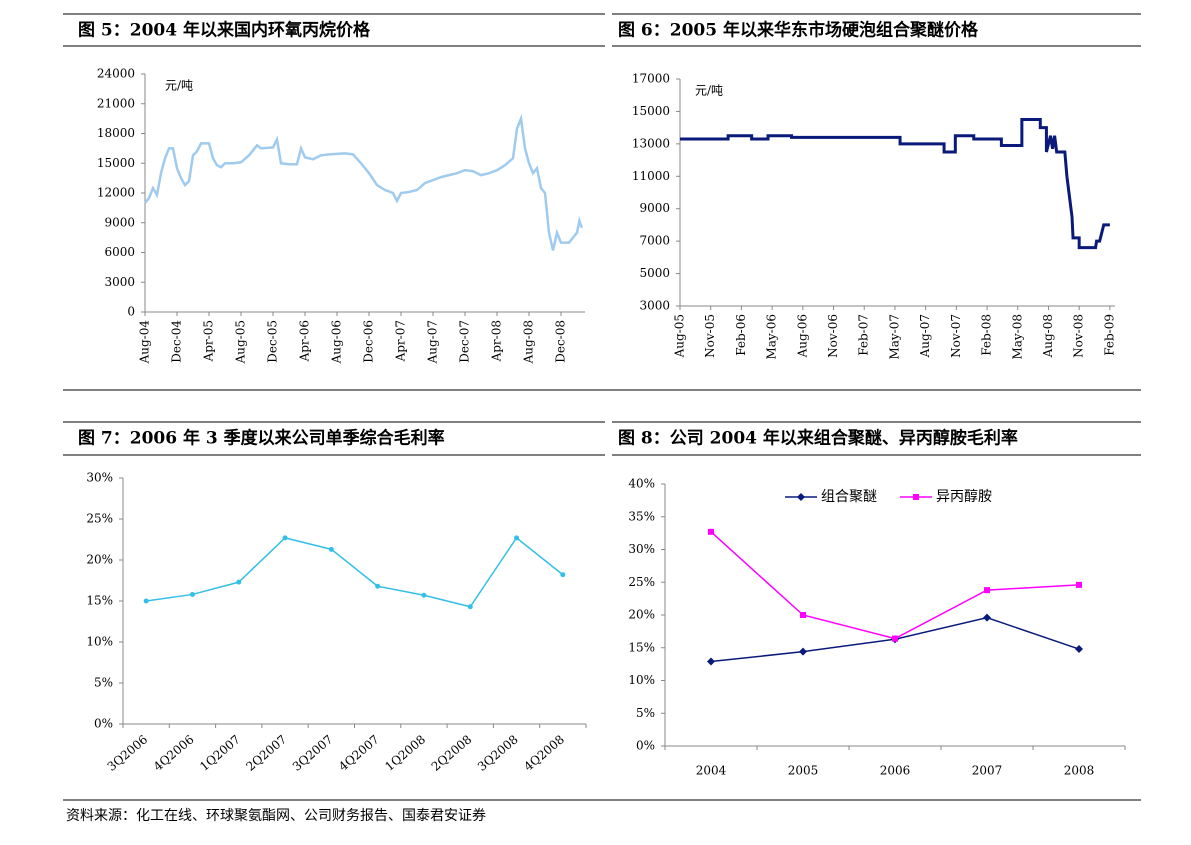  Describe the element at coordinates (116, 193) in the screenshot. I see `y-tick-label: 12000` at that location.